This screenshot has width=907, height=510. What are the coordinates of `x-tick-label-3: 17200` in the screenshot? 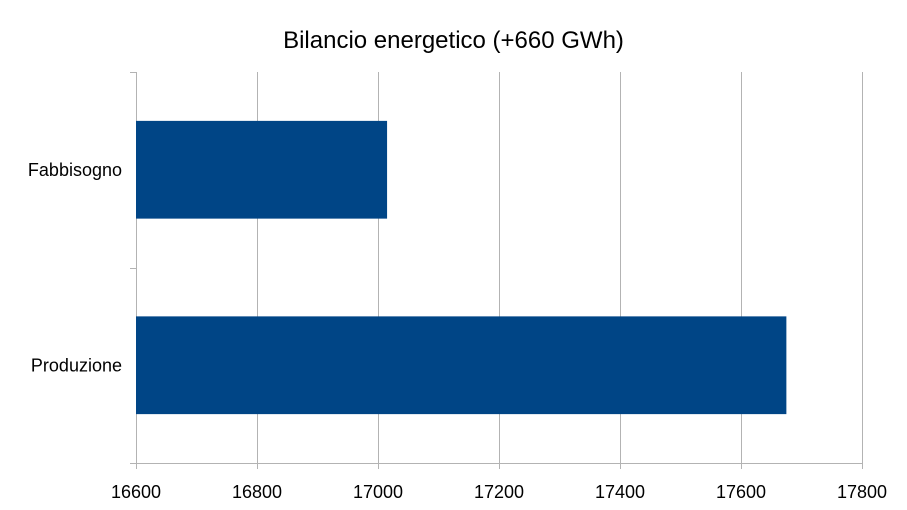 It's located at (499, 492).